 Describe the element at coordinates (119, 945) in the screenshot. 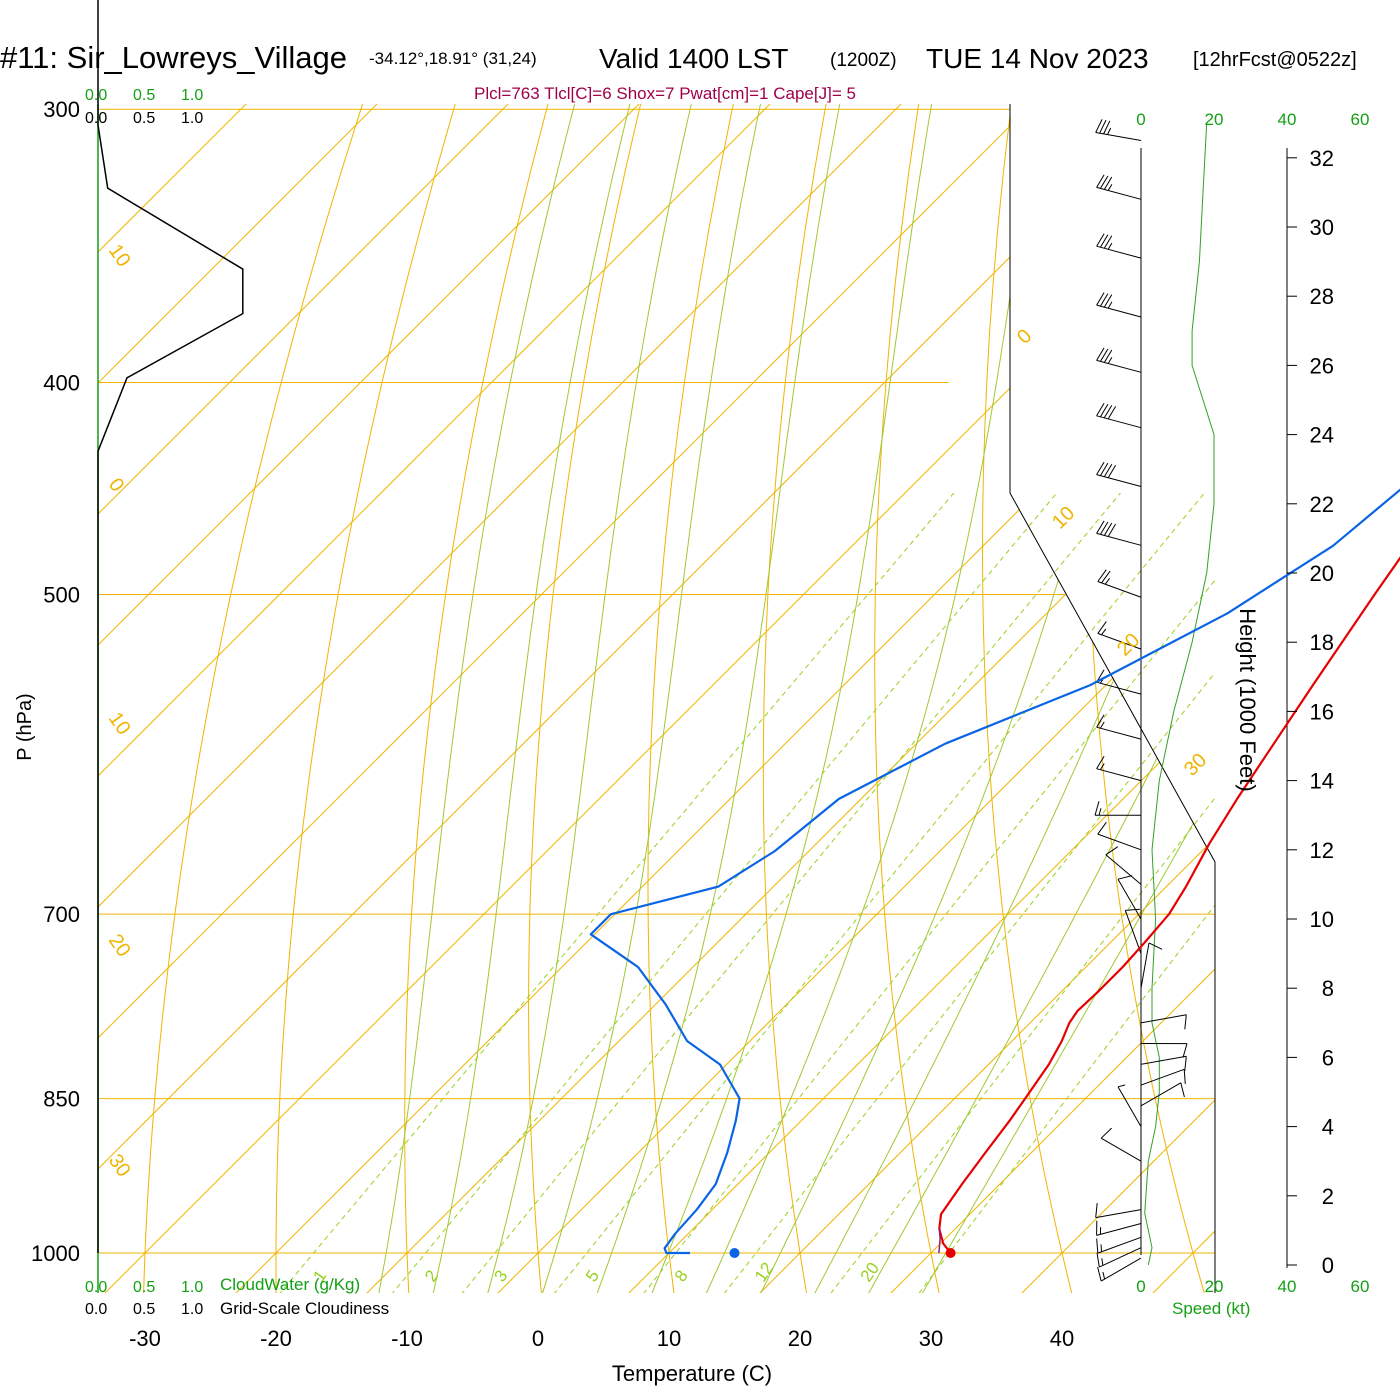

I see `isotherm-label-1: 20` at that location.